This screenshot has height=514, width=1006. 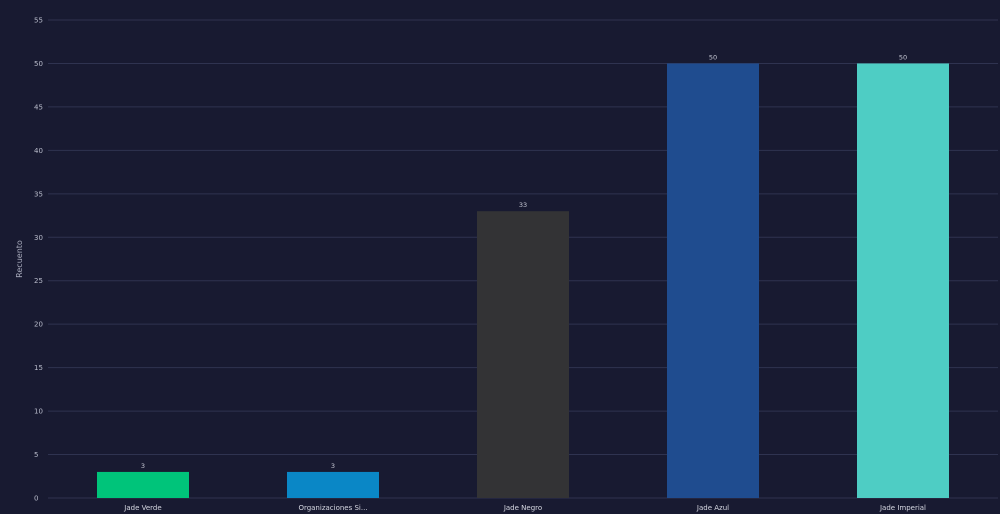 I want to click on y-axis-title: Recuento, so click(x=19, y=259).